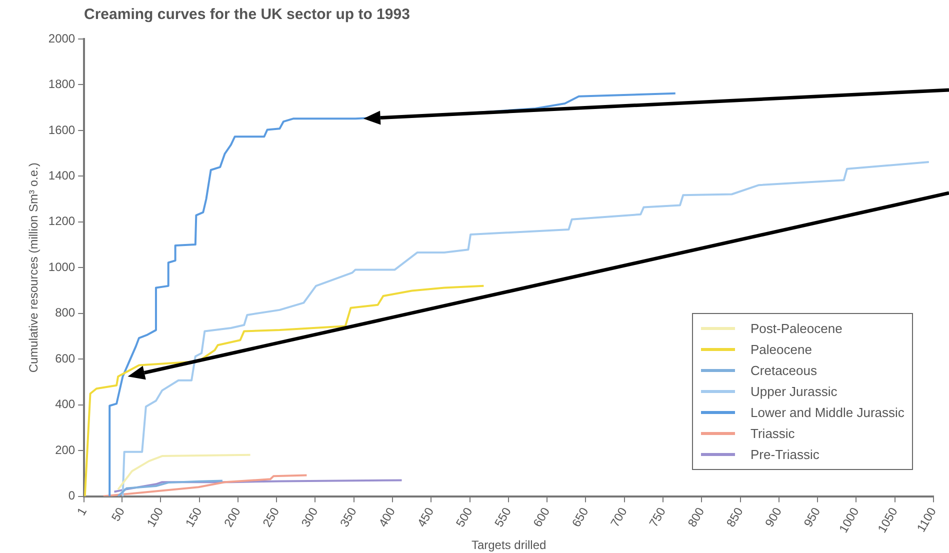 The height and width of the screenshot is (553, 949). I want to click on x-tick-label: 750, so click(657, 517).